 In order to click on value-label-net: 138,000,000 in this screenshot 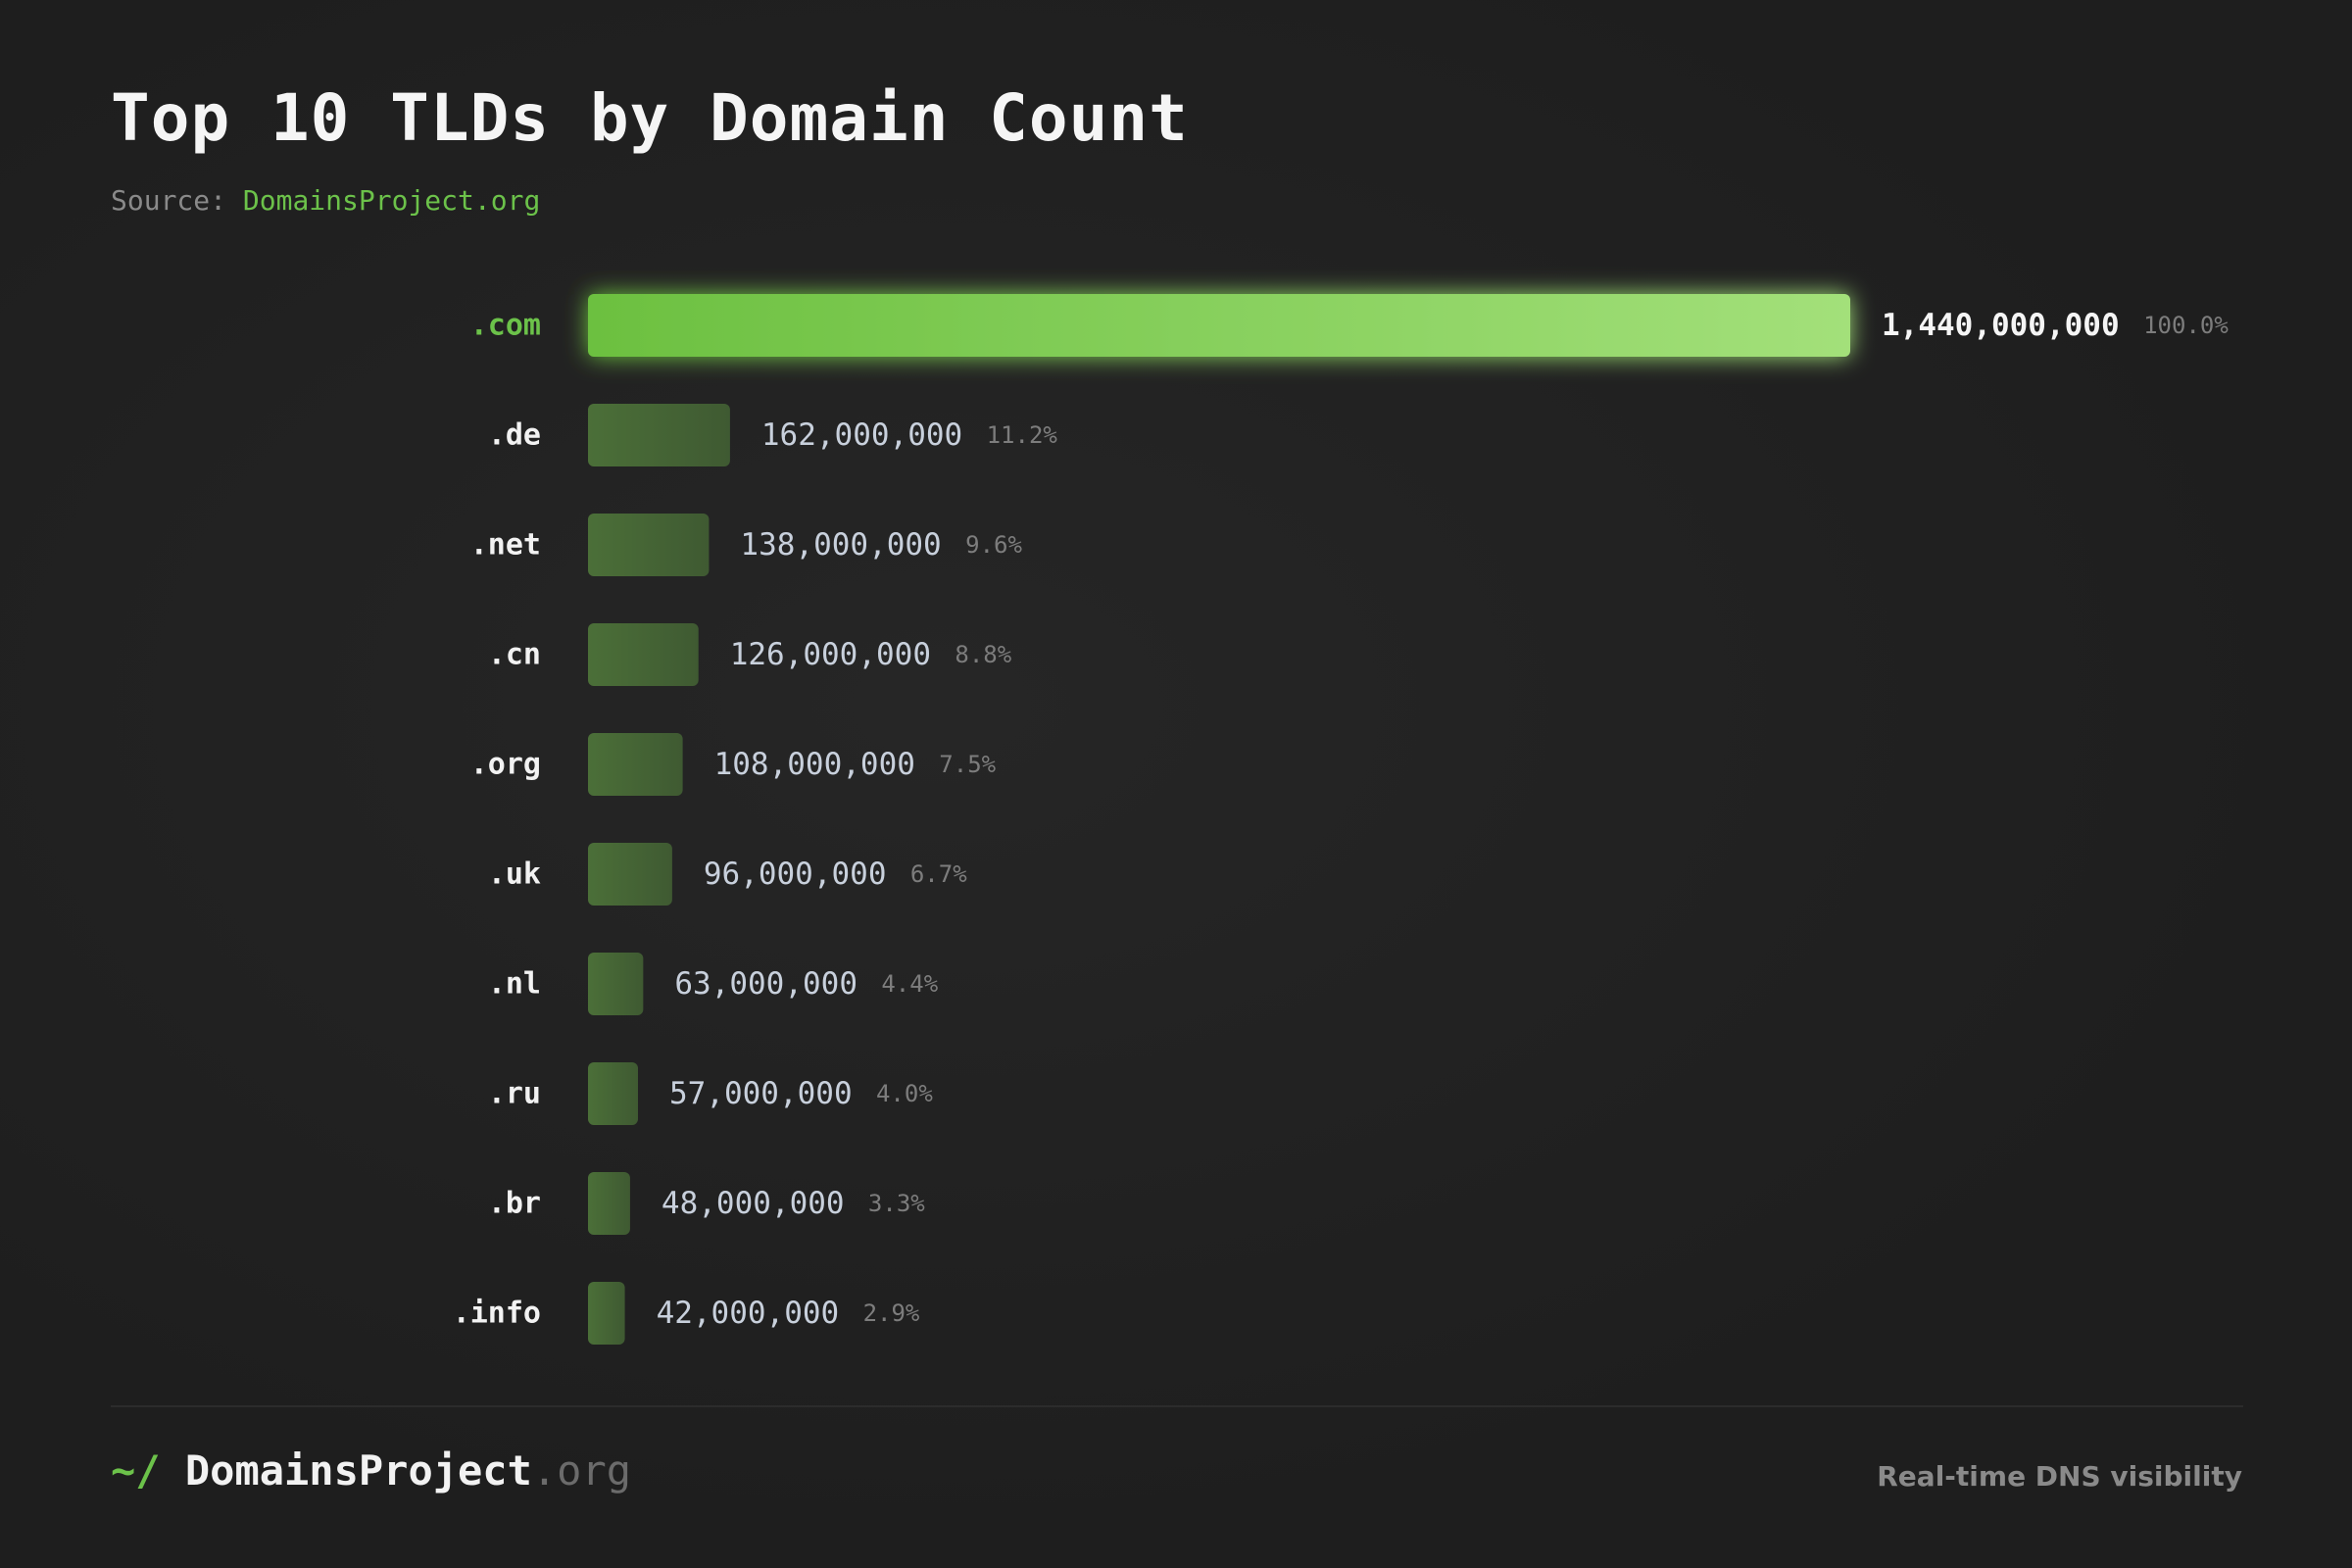, I will do `click(840, 545)`.